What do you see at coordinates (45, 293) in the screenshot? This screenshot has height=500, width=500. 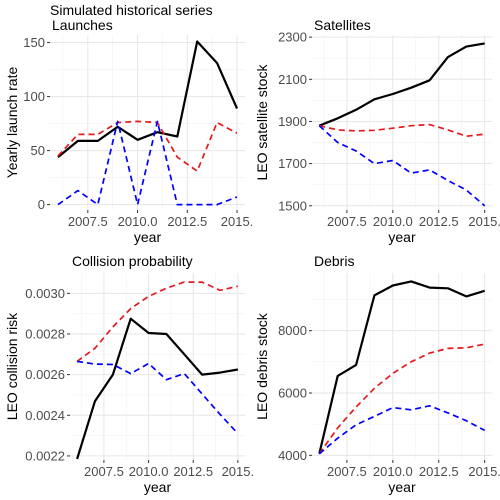 I see `y-tick-label: 0.0030` at bounding box center [45, 293].